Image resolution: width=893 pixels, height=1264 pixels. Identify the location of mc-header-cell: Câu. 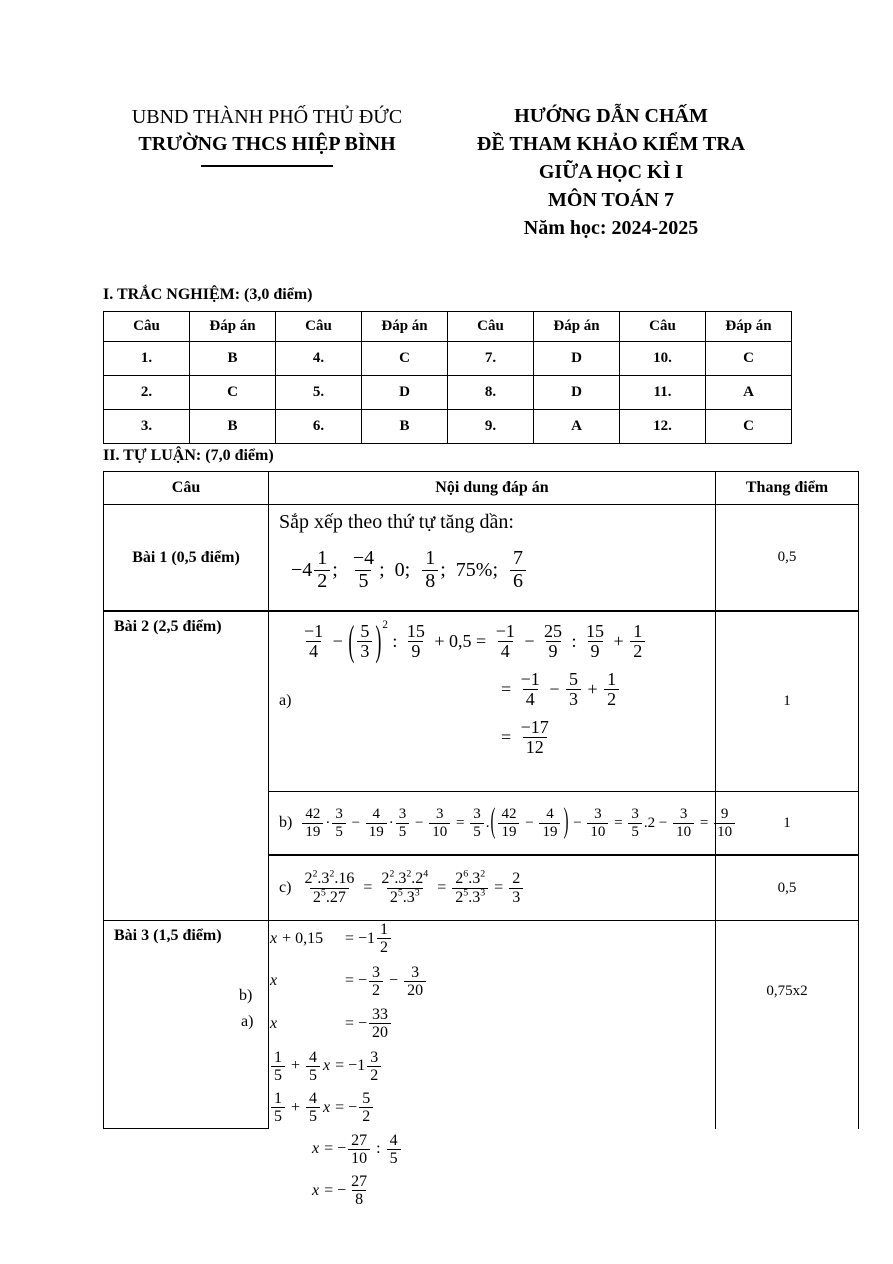
(147, 327).